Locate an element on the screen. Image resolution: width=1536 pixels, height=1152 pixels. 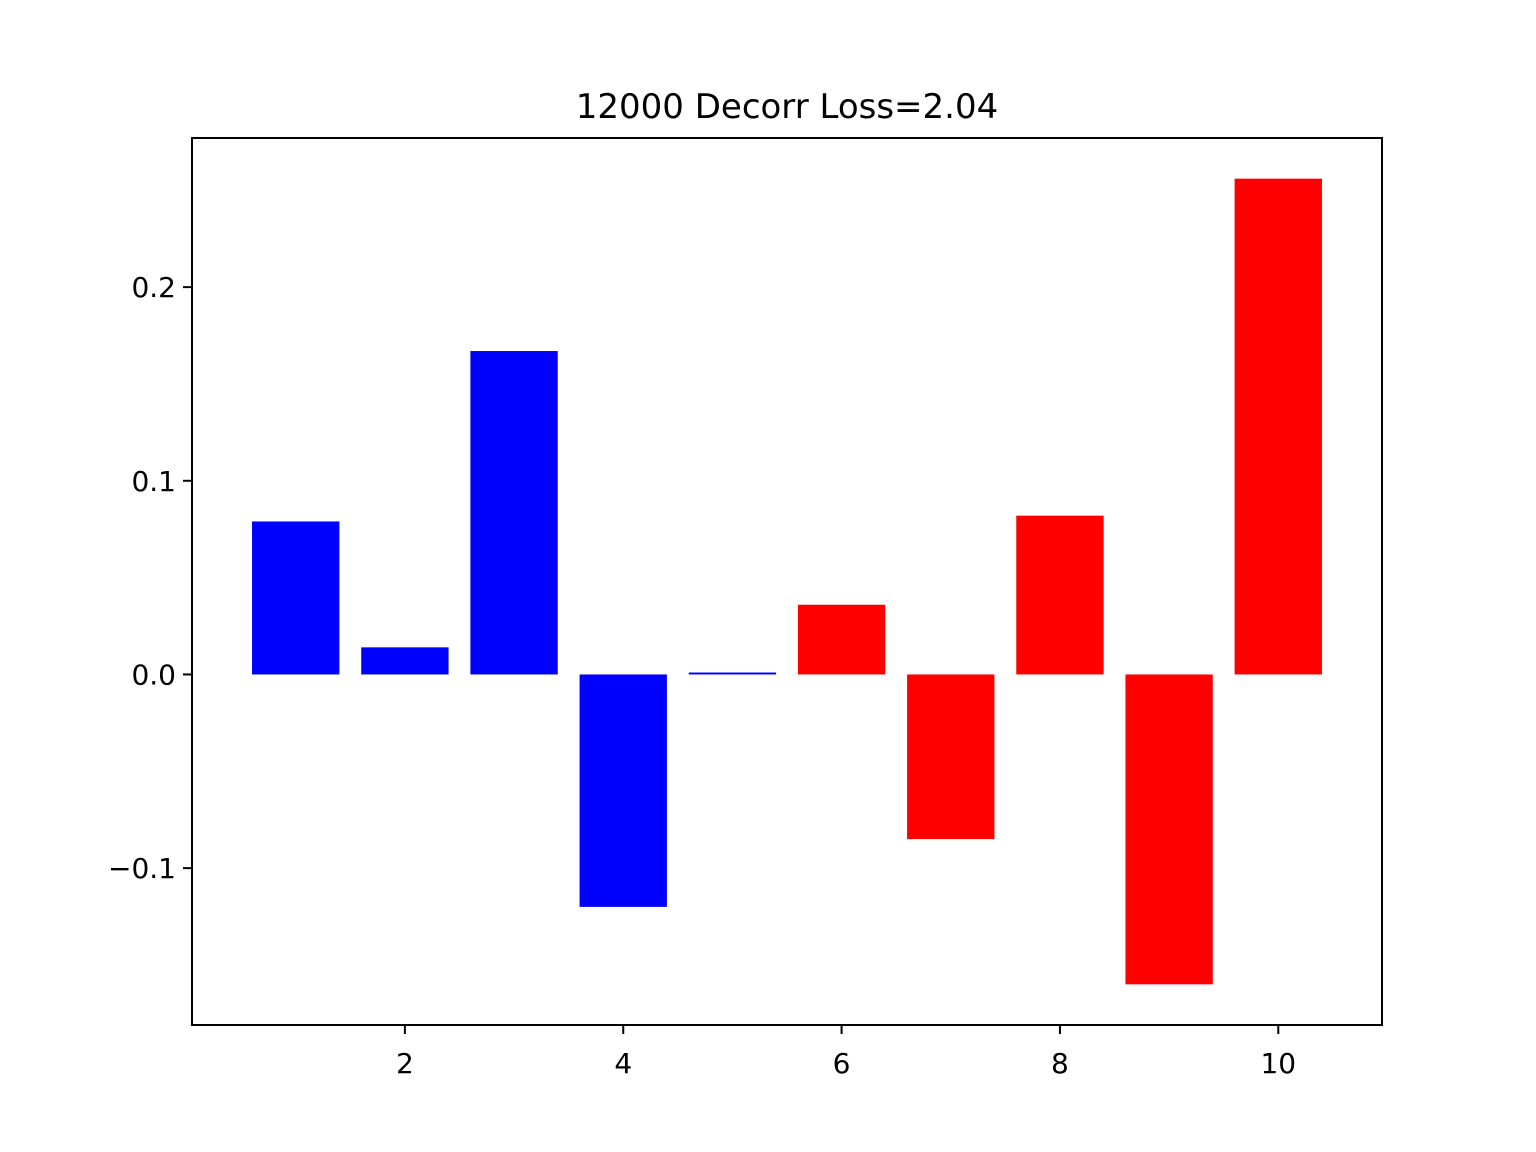
y-tick-label: 0.0 is located at coordinates (153, 674).